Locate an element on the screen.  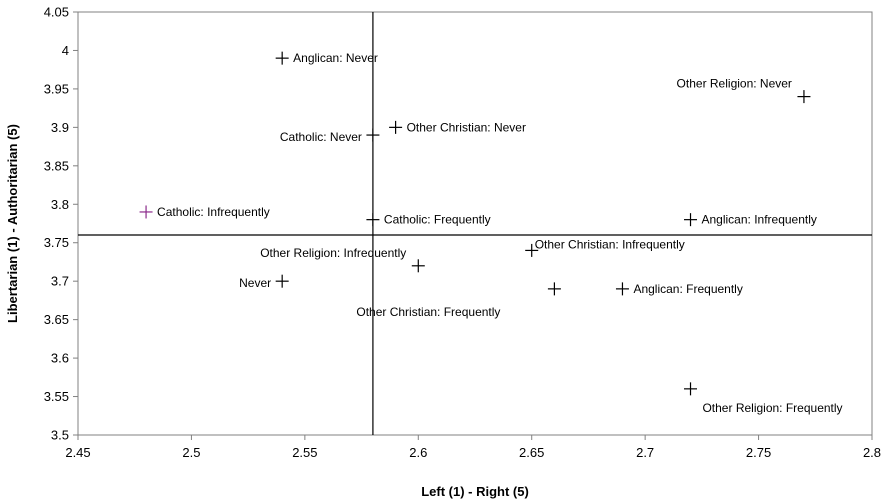
x-axis-title: Left (1) - Right (5) is located at coordinates (475, 491).